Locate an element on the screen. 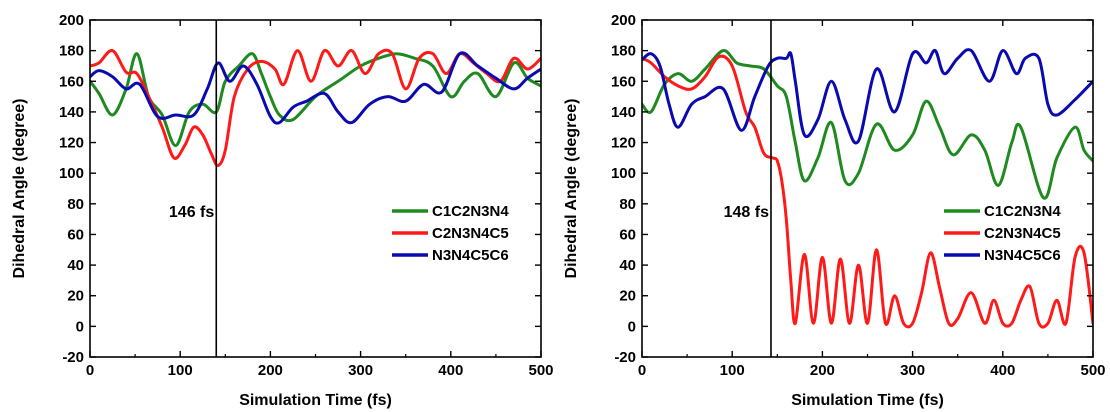  annotation-label: 146 fs is located at coordinates (191, 212).